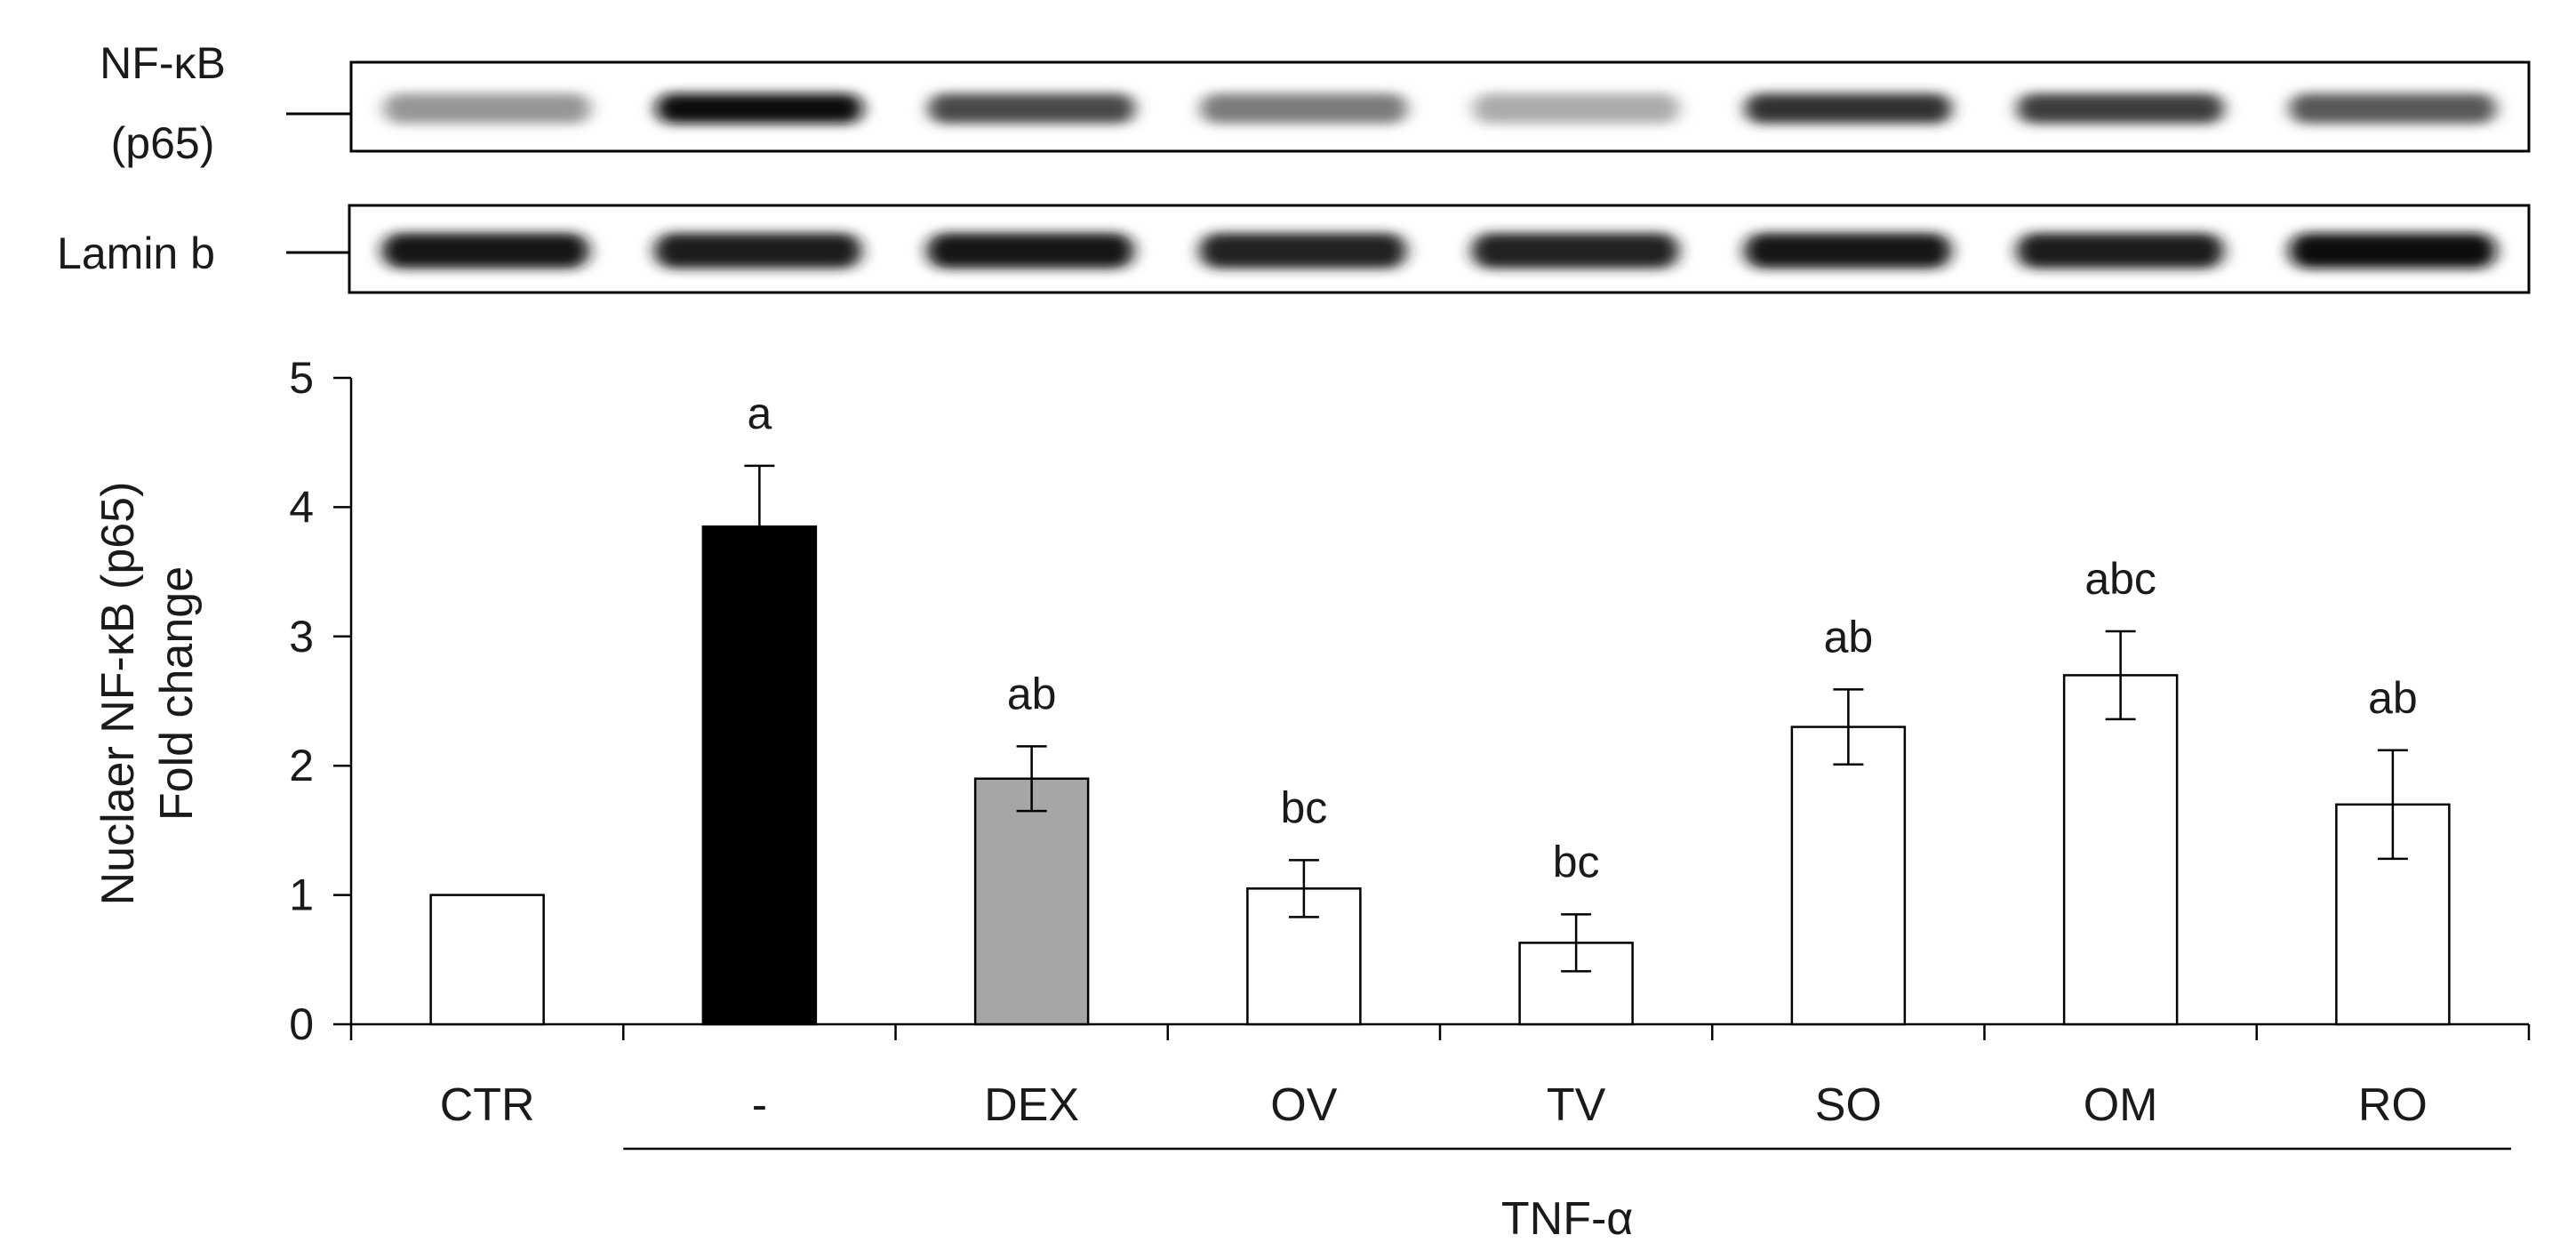 Image resolution: width=2576 pixels, height=1259 pixels. What do you see at coordinates (118, 694) in the screenshot?
I see `y-axis-title-line1: Nuclaer NF-κB (p65)` at bounding box center [118, 694].